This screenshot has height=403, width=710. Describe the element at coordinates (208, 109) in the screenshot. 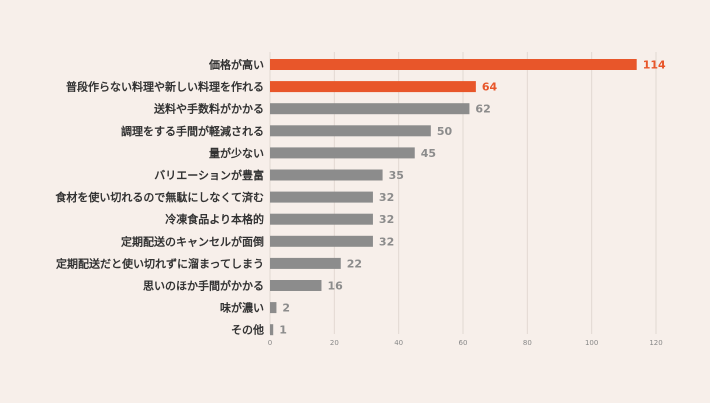

I see `category-label: 送料や手数料がかかる` at that location.